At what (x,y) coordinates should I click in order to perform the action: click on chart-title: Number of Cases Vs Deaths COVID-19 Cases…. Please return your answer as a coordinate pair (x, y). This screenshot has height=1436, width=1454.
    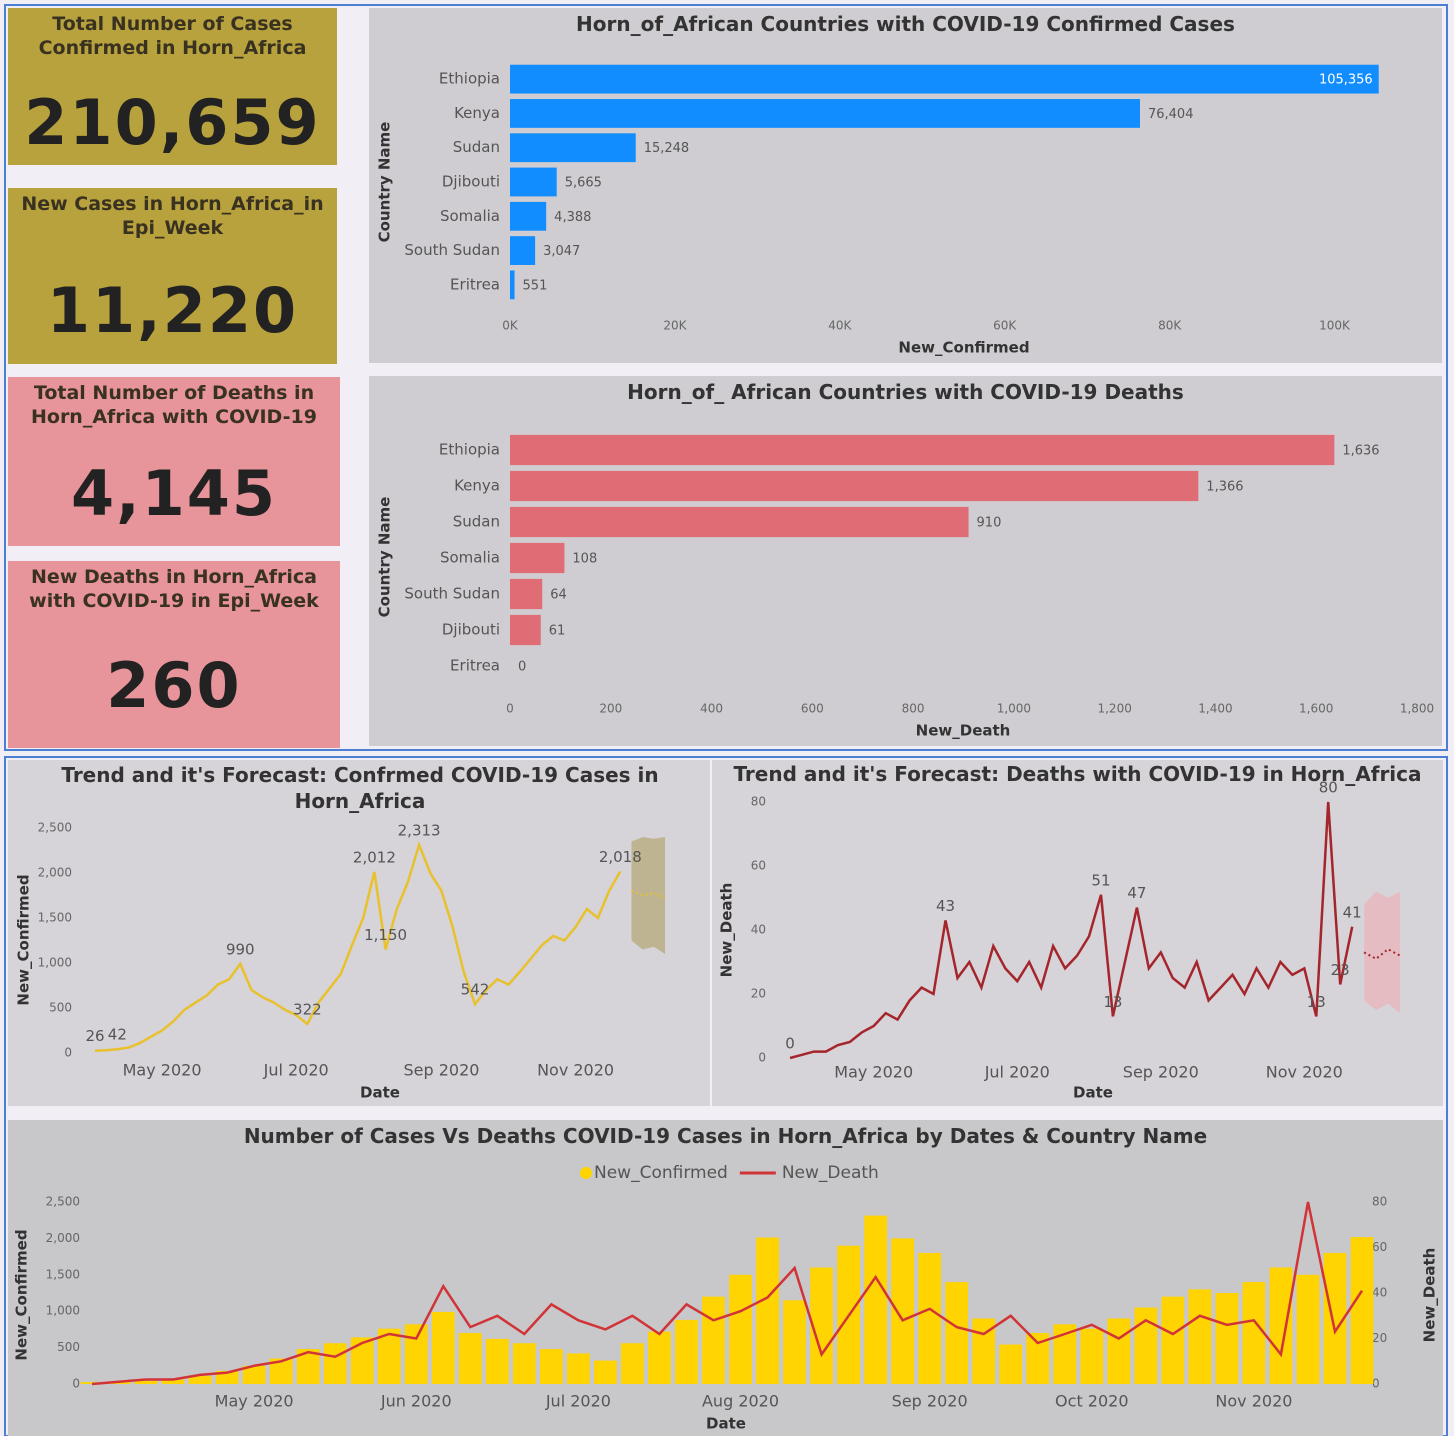
    Looking at the image, I should click on (725, 1136).